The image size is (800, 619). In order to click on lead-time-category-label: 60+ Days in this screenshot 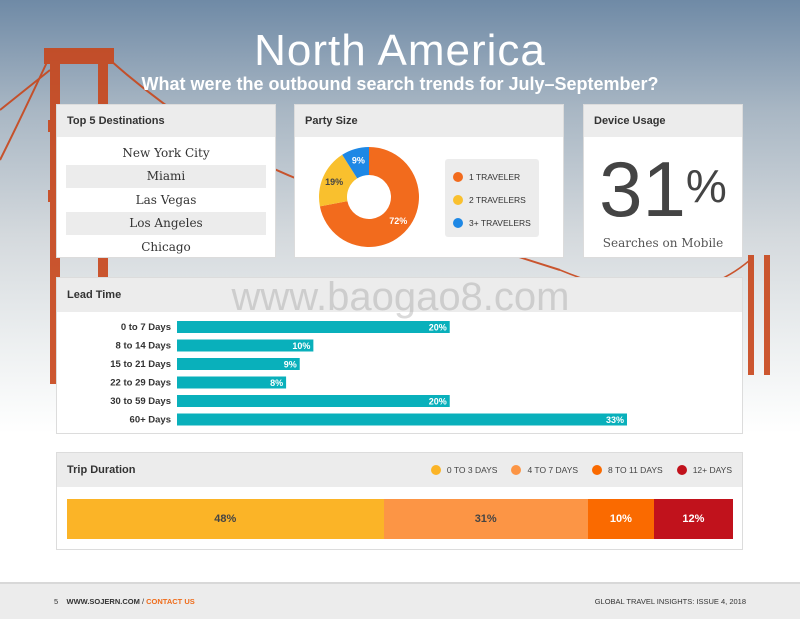, I will do `click(150, 420)`.